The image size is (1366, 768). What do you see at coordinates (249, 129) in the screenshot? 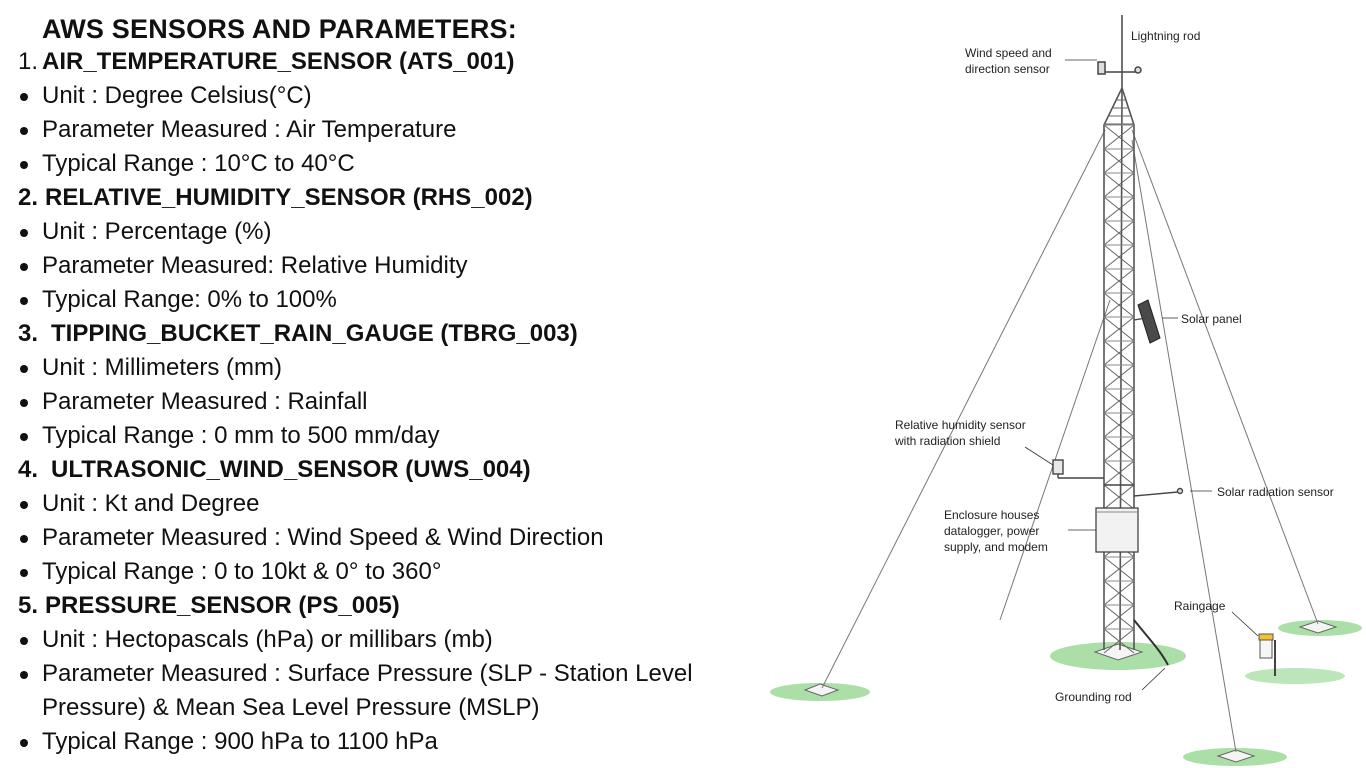
I see `sensor-parameter: Parameter Measured : Air Temperature` at bounding box center [249, 129].